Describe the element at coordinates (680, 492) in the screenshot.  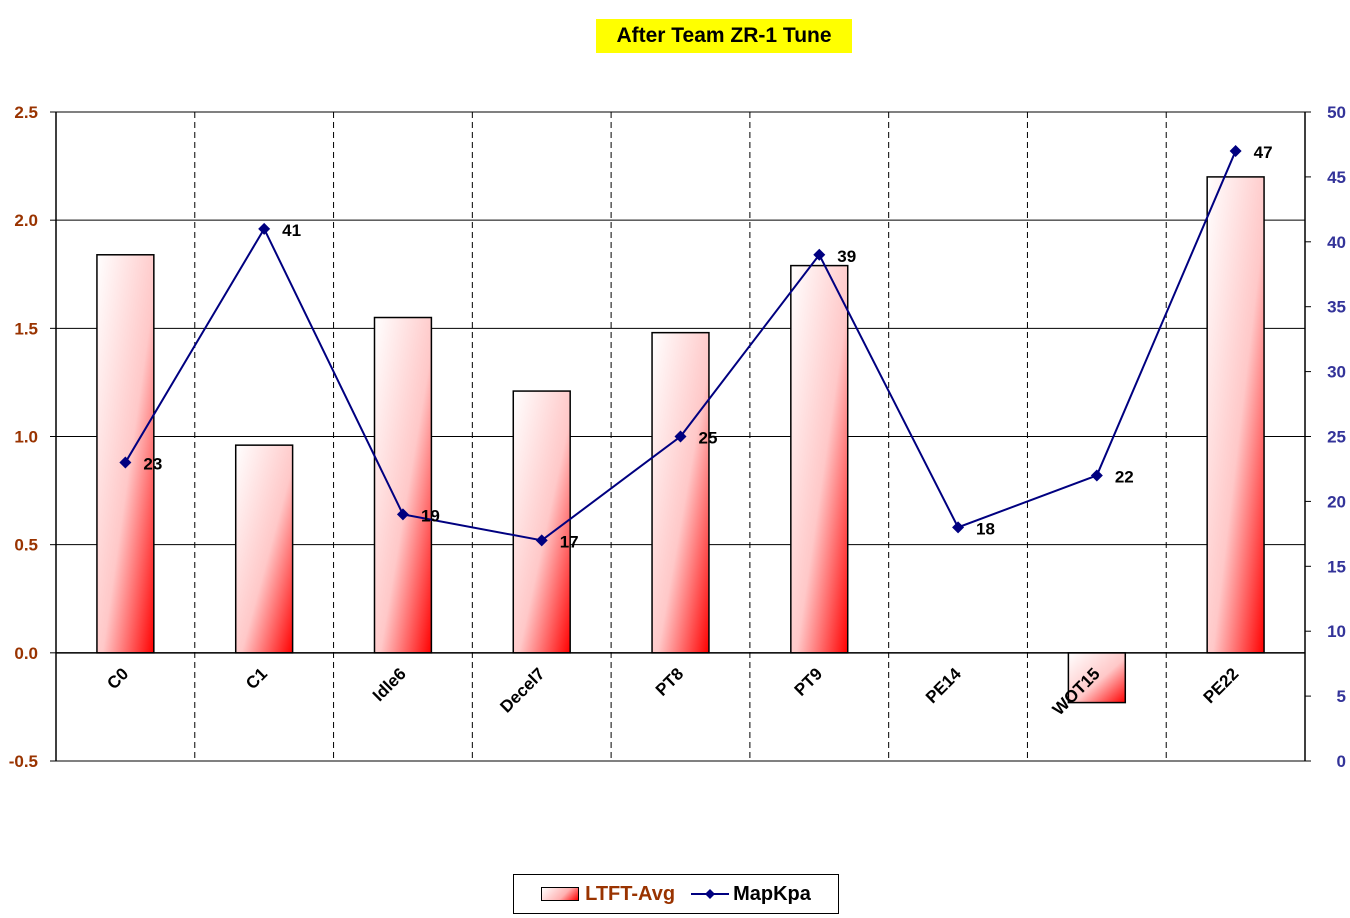
I see `bar-pt8` at that location.